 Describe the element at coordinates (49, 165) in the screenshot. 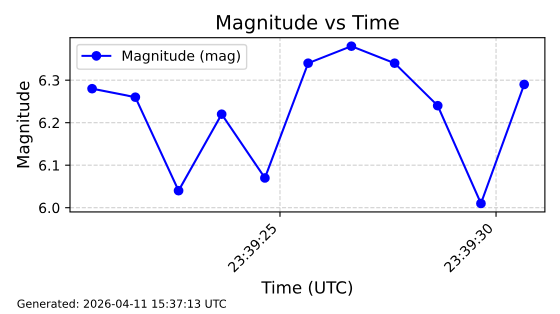

I see `y-tick-label: 6.1` at that location.